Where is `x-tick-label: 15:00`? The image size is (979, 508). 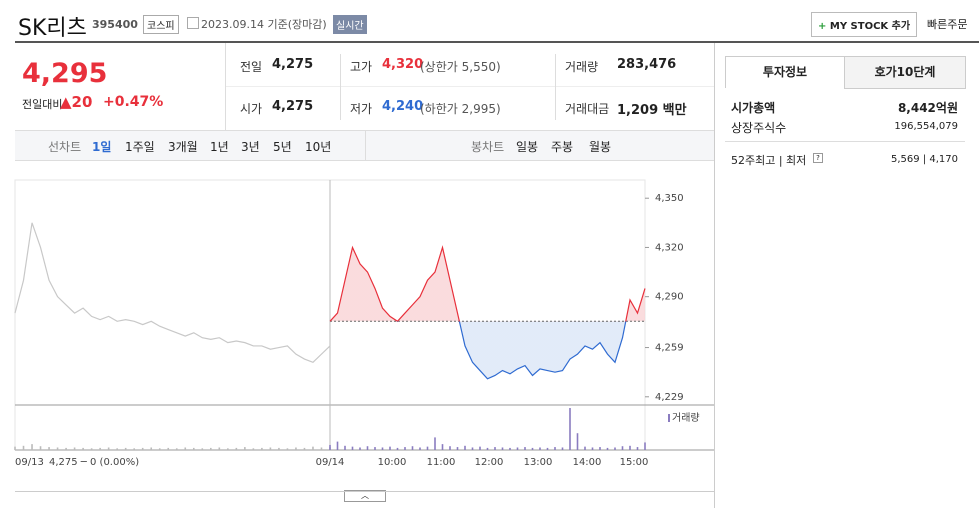
x-tick-label: 15:00 is located at coordinates (634, 462).